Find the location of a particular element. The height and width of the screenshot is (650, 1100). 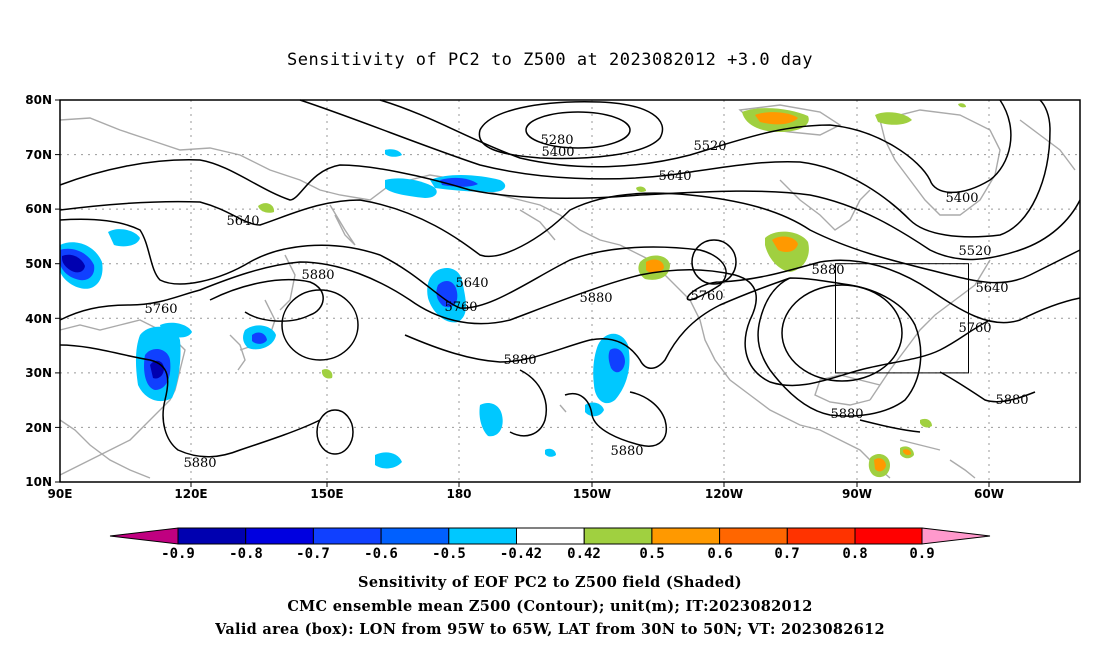

lon-axis: 90E 120E 150E 180 150W 120W 90W 60W is located at coordinates (526, 494).